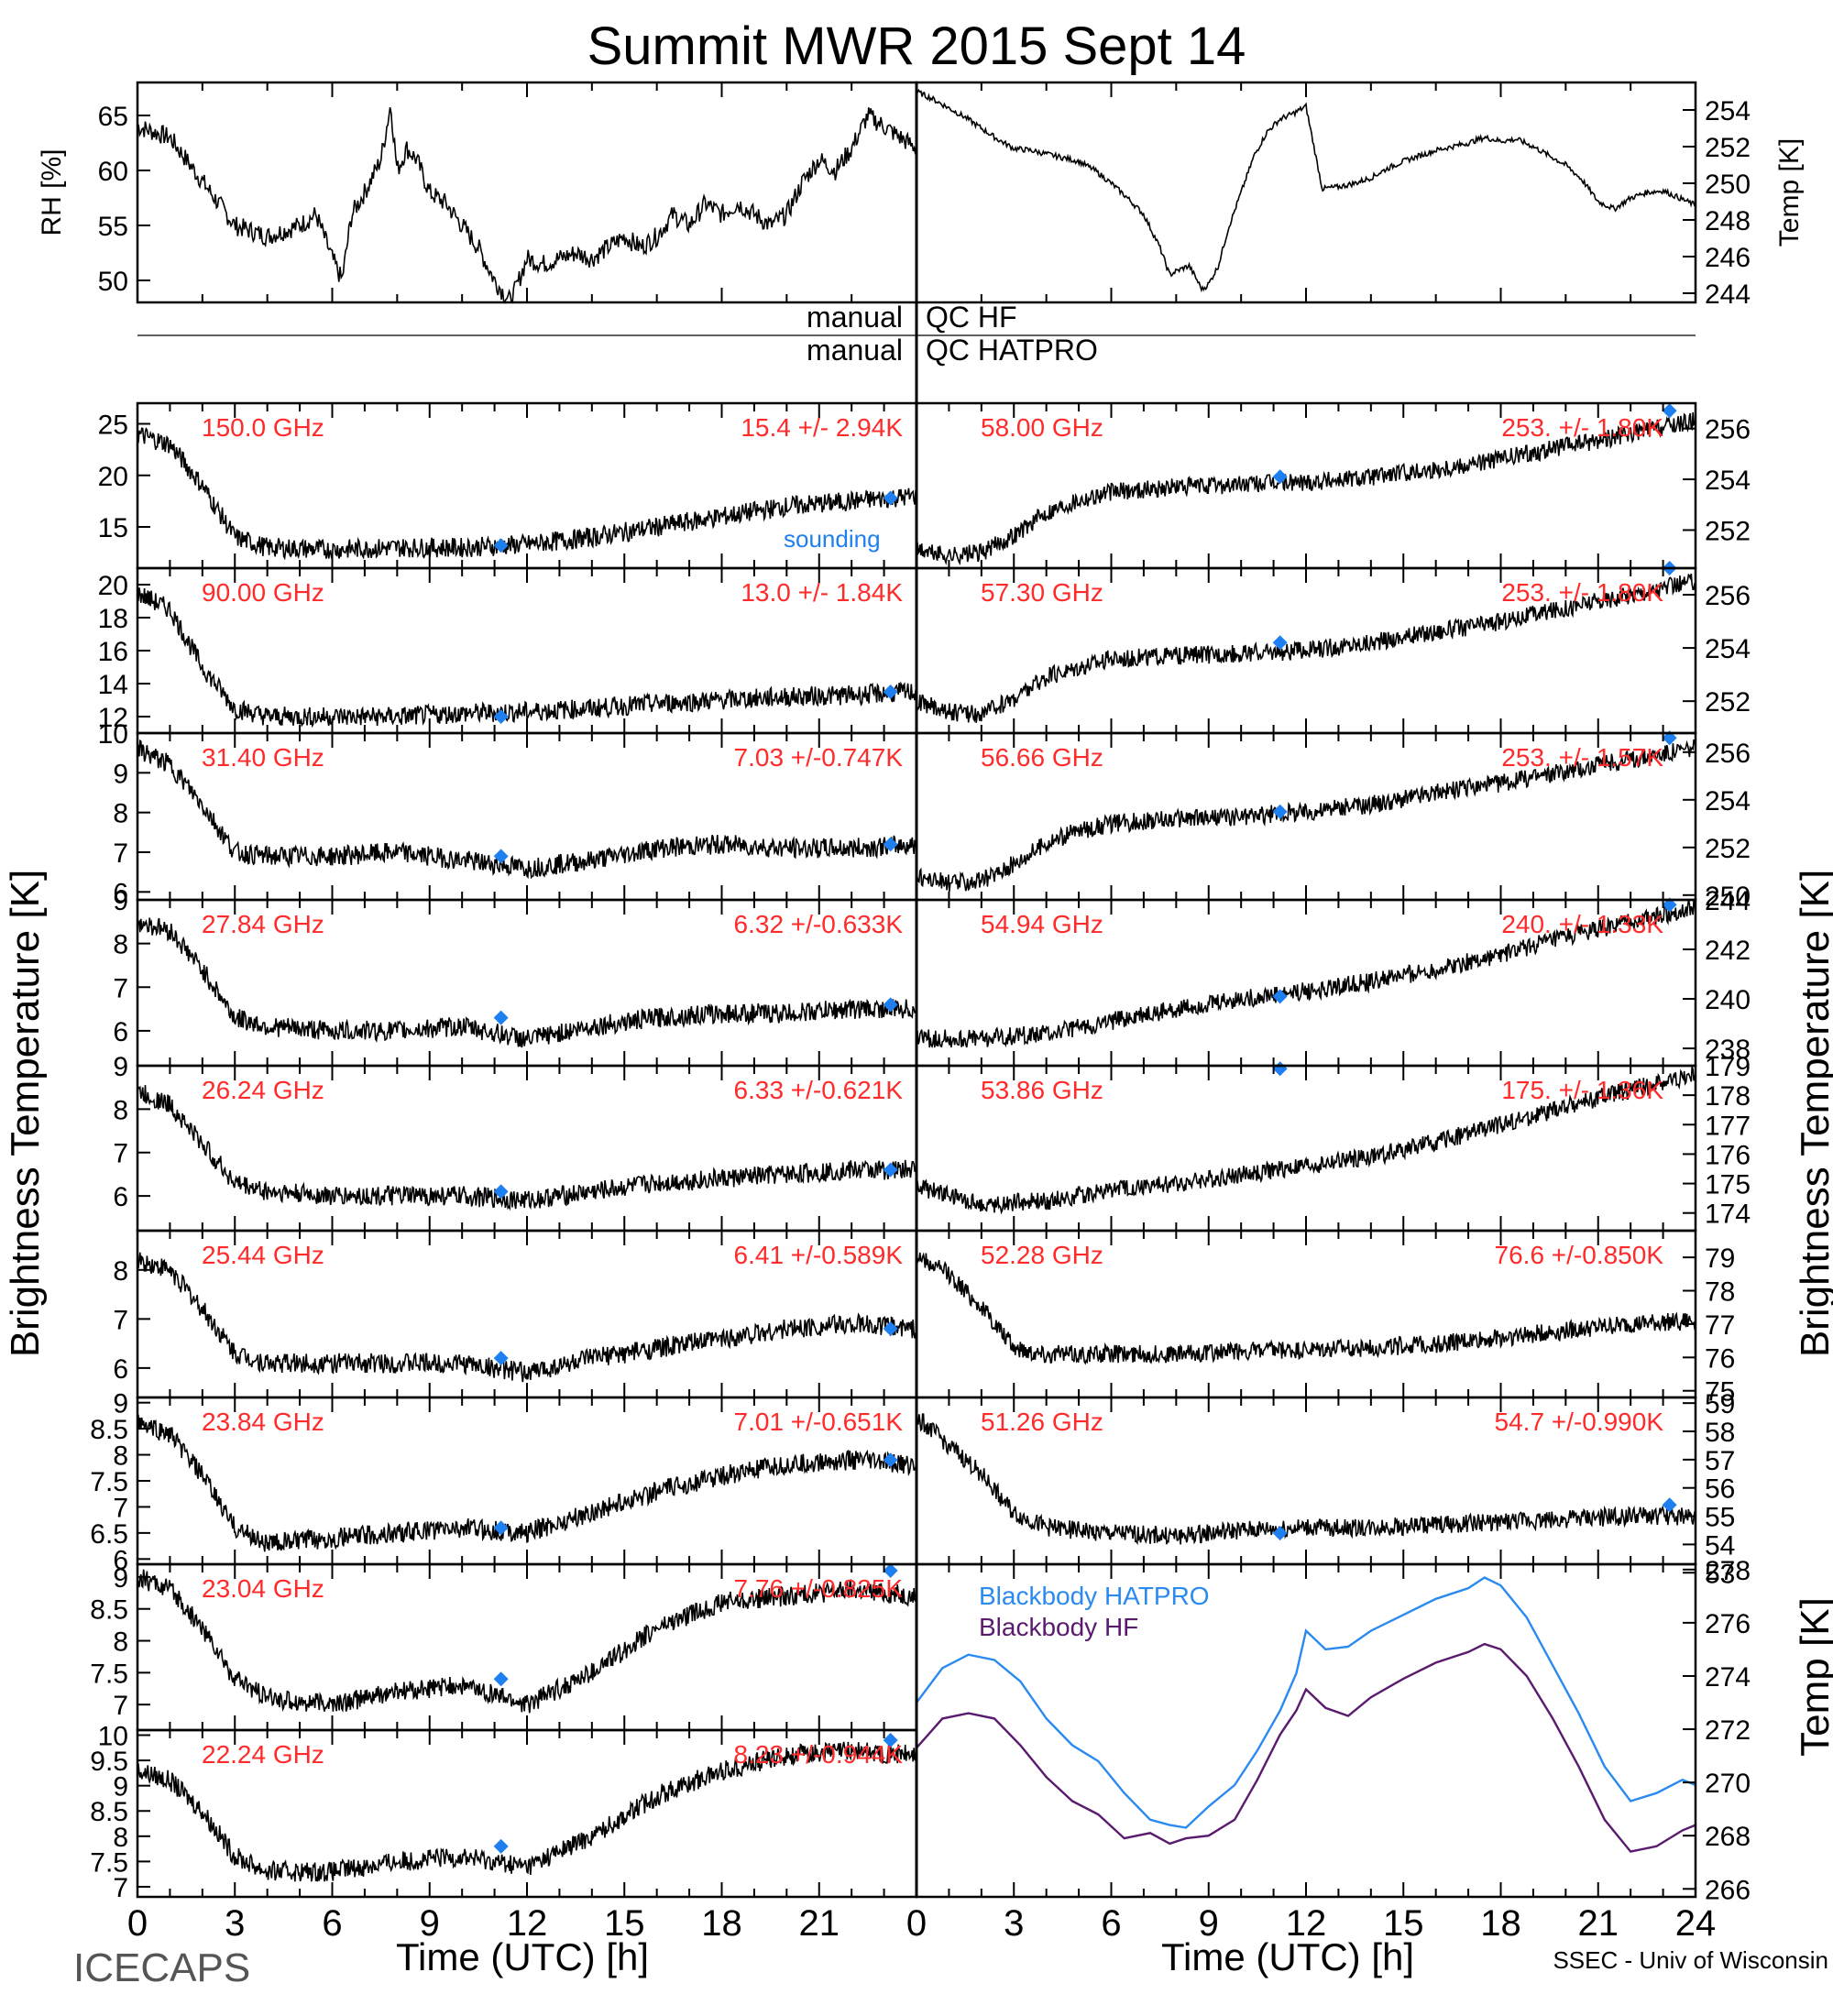  What do you see at coordinates (1042, 592) in the screenshot?
I see `freq-label-573: 57.30 GHz` at bounding box center [1042, 592].